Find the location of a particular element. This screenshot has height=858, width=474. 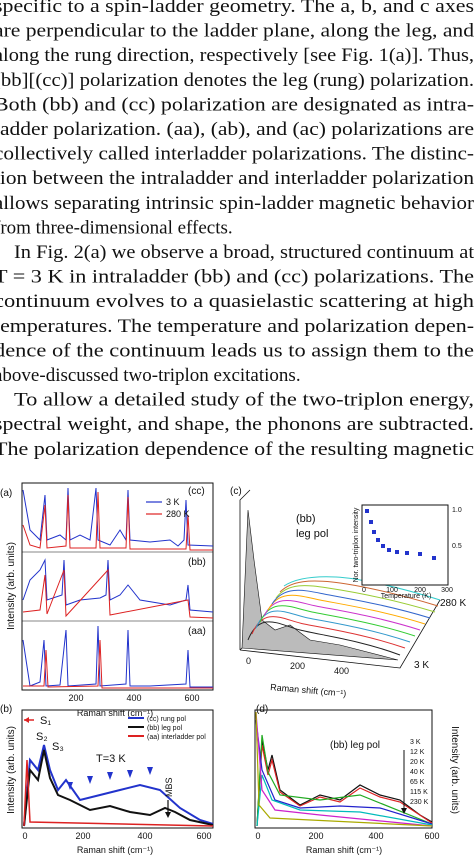

label: 280 K is located at coordinates (453, 603).